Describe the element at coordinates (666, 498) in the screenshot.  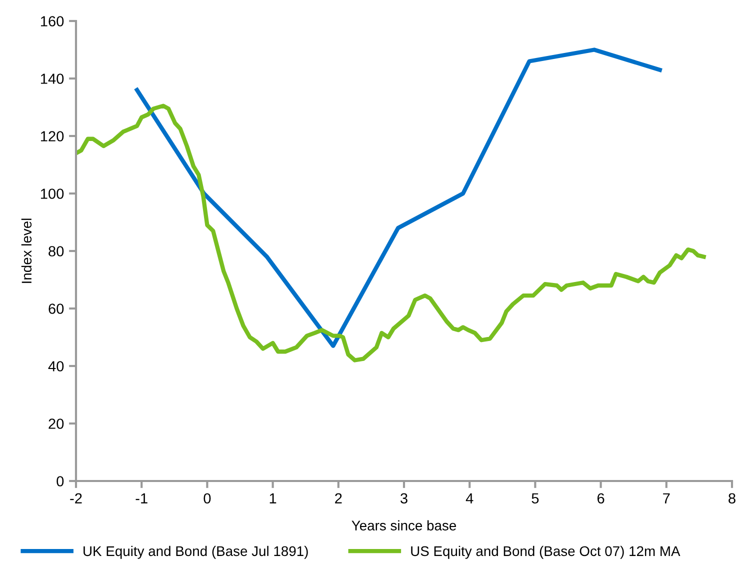
I see `x-tick-label: 7` at that location.